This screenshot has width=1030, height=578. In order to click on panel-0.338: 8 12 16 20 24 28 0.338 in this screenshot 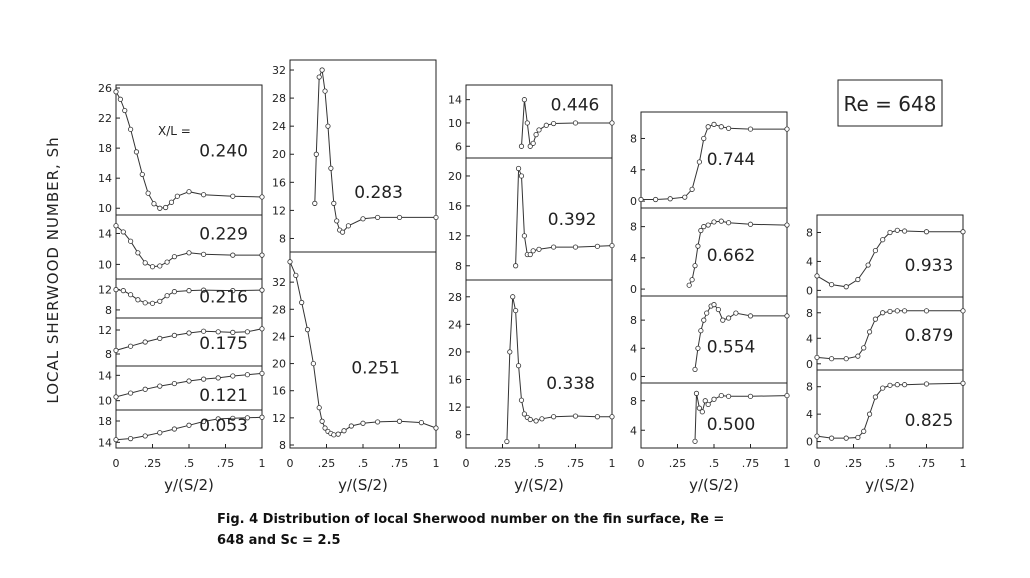, I will do `click(531, 364)`.